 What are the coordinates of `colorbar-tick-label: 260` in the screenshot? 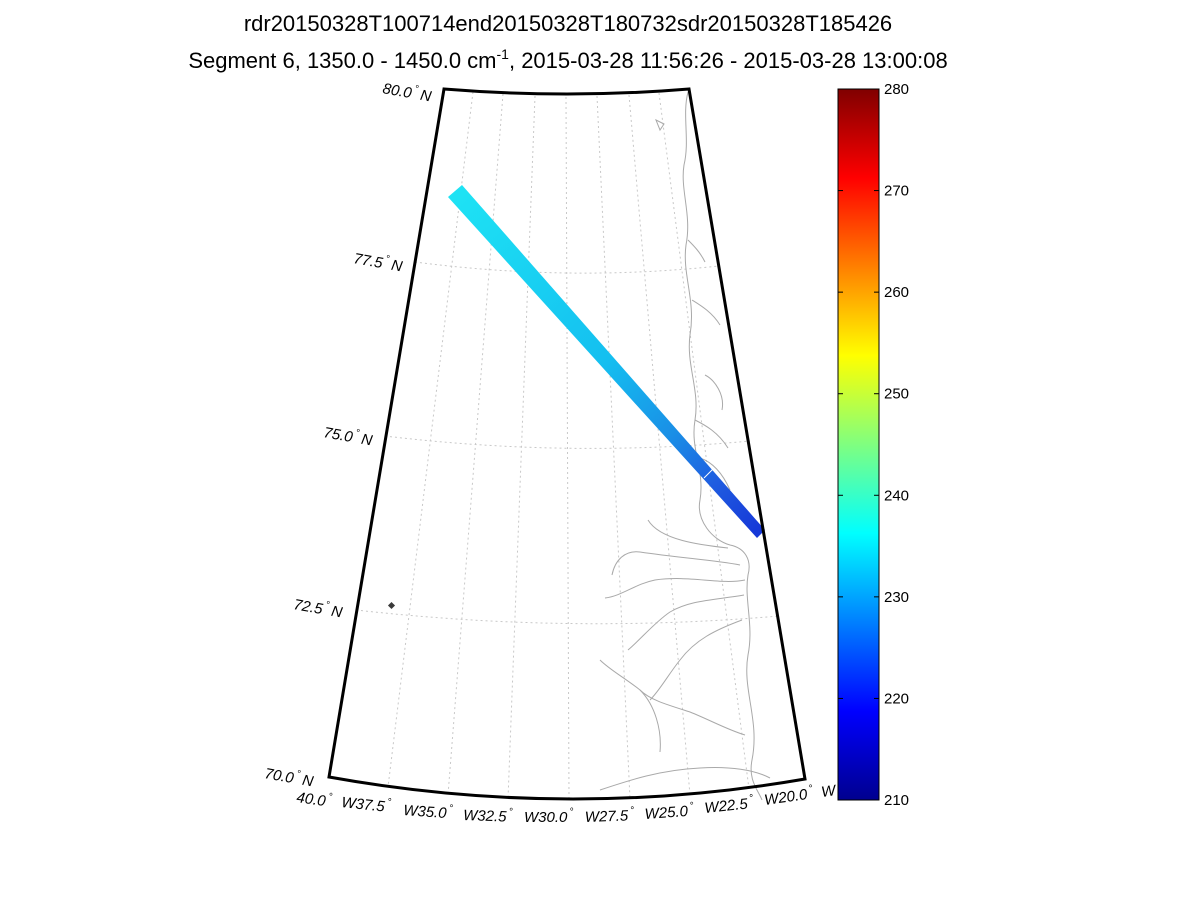 It's located at (896, 292).